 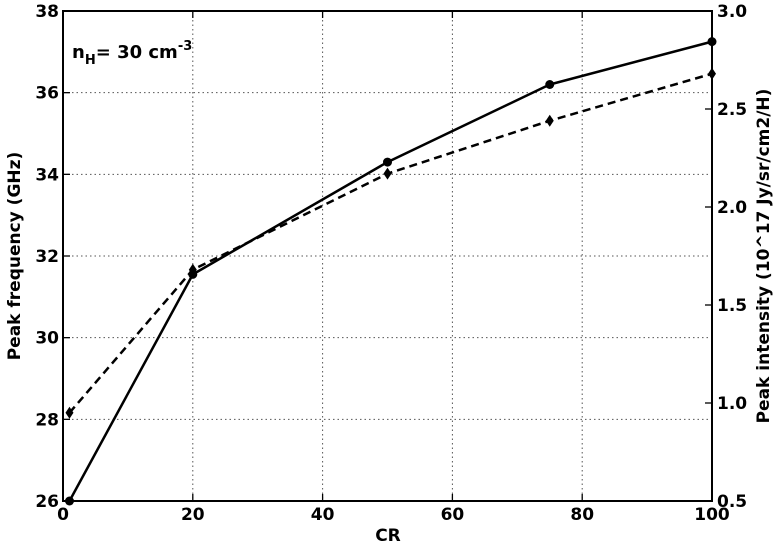 I want to click on y-tick-label-left: 36, so click(x=47, y=94).